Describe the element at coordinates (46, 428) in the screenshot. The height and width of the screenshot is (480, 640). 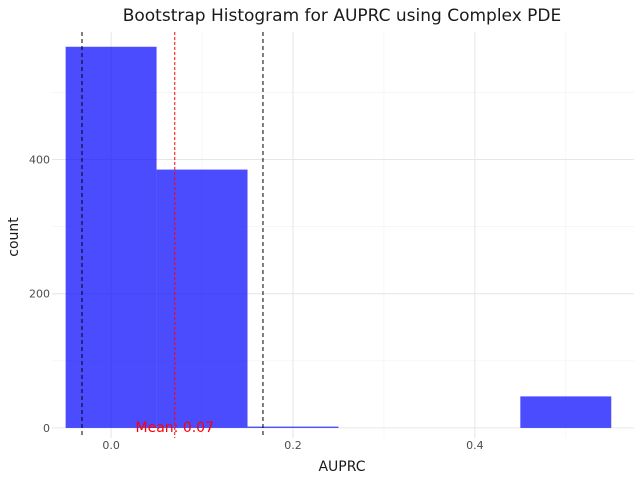
I see `y-tick-label: 0` at that location.